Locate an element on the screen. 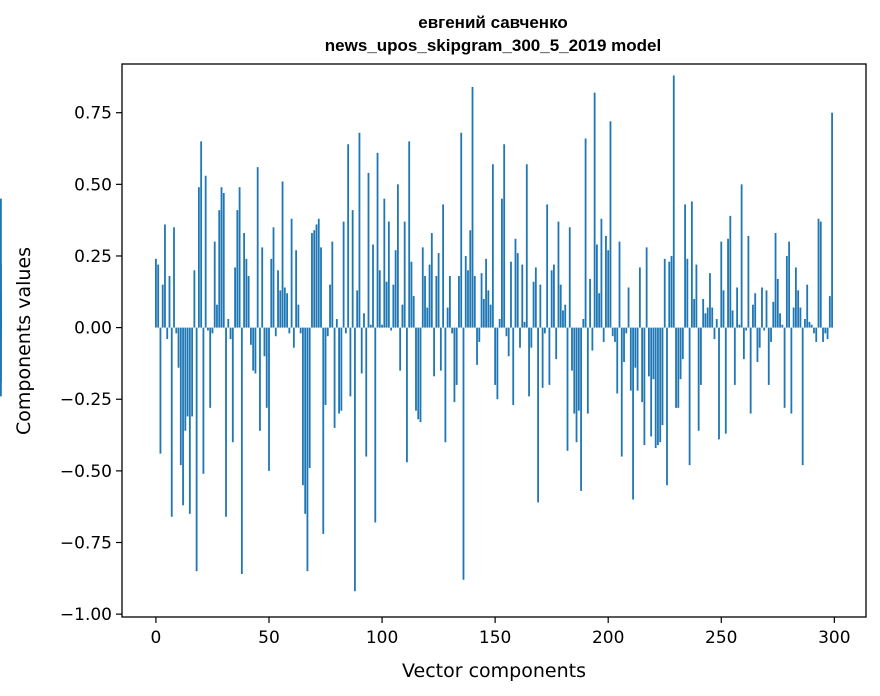 Image resolution: width=880 pixels, height=696 pixels. x-tick-label: 300 is located at coordinates (834, 638).